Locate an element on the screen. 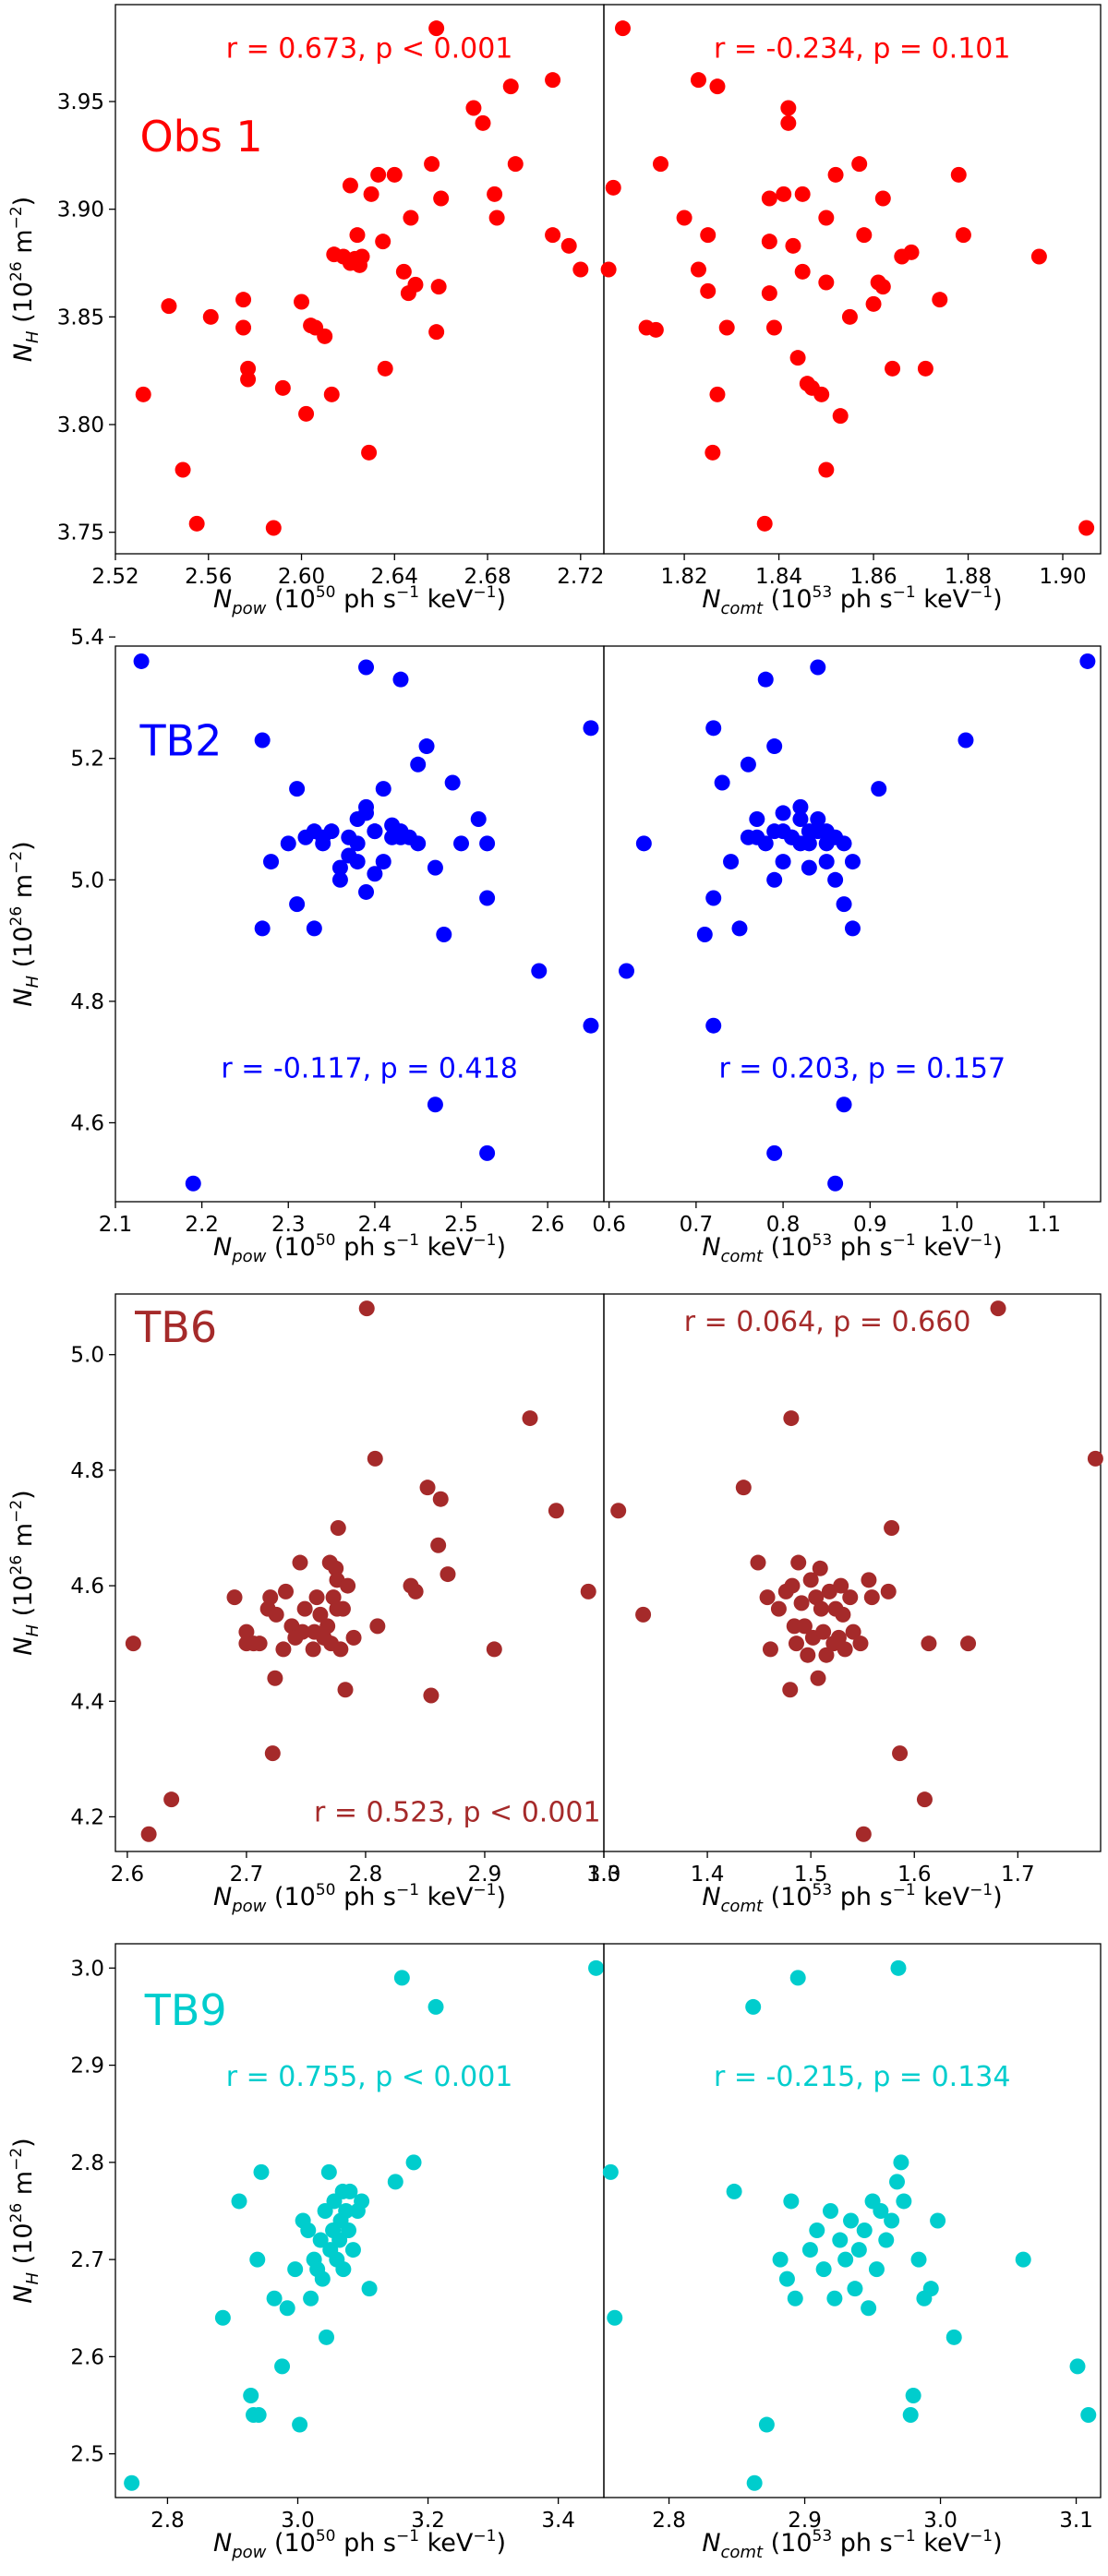 The image size is (1108, 2576). correlation-annotation: r = -0.234, p = 0.101 is located at coordinates (862, 50).